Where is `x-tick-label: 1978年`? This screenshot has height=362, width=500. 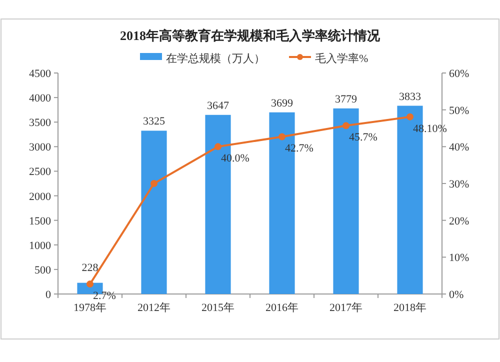 x-tick-label: 1978年 is located at coordinates (90, 308).